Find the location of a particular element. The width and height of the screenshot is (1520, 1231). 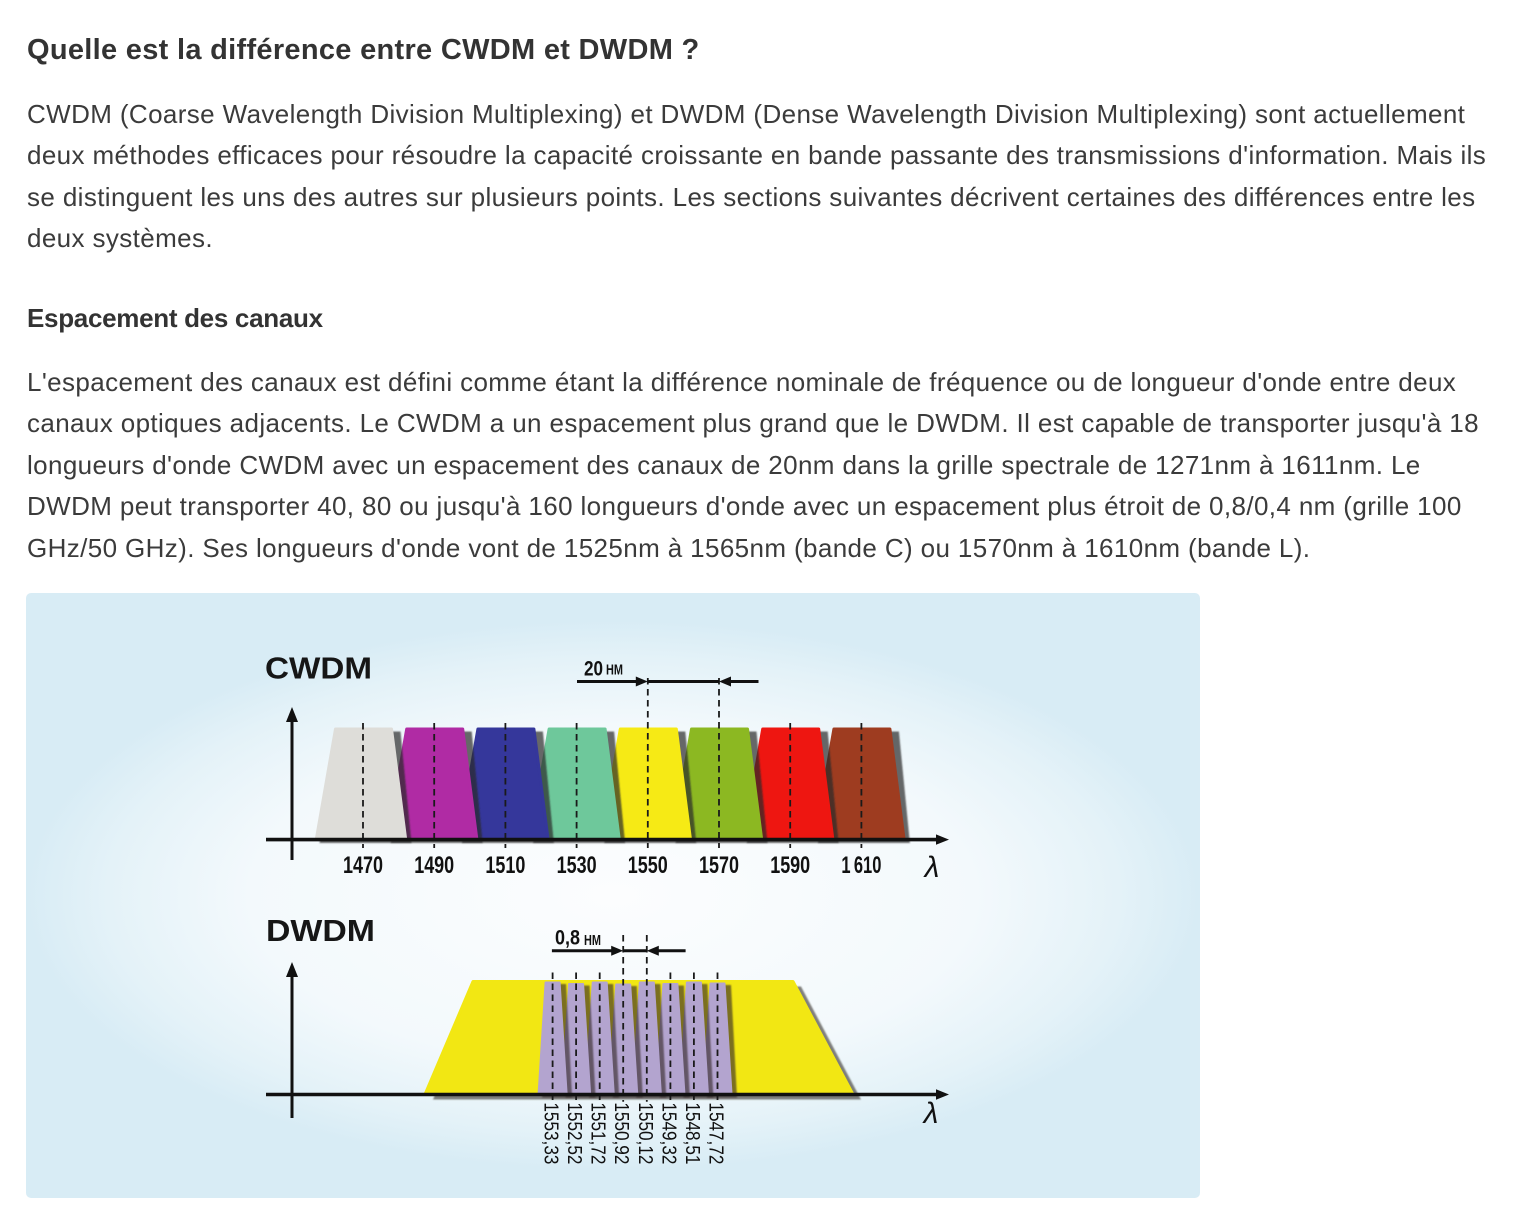

svg-text: 1551,72 is located at coordinates (598, 1133).